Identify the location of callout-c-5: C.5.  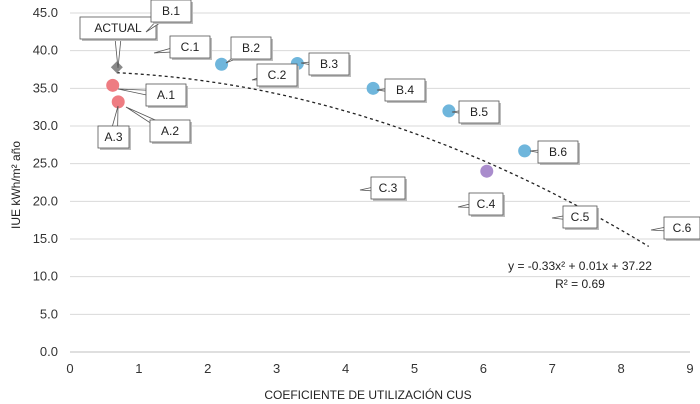
(575, 217).